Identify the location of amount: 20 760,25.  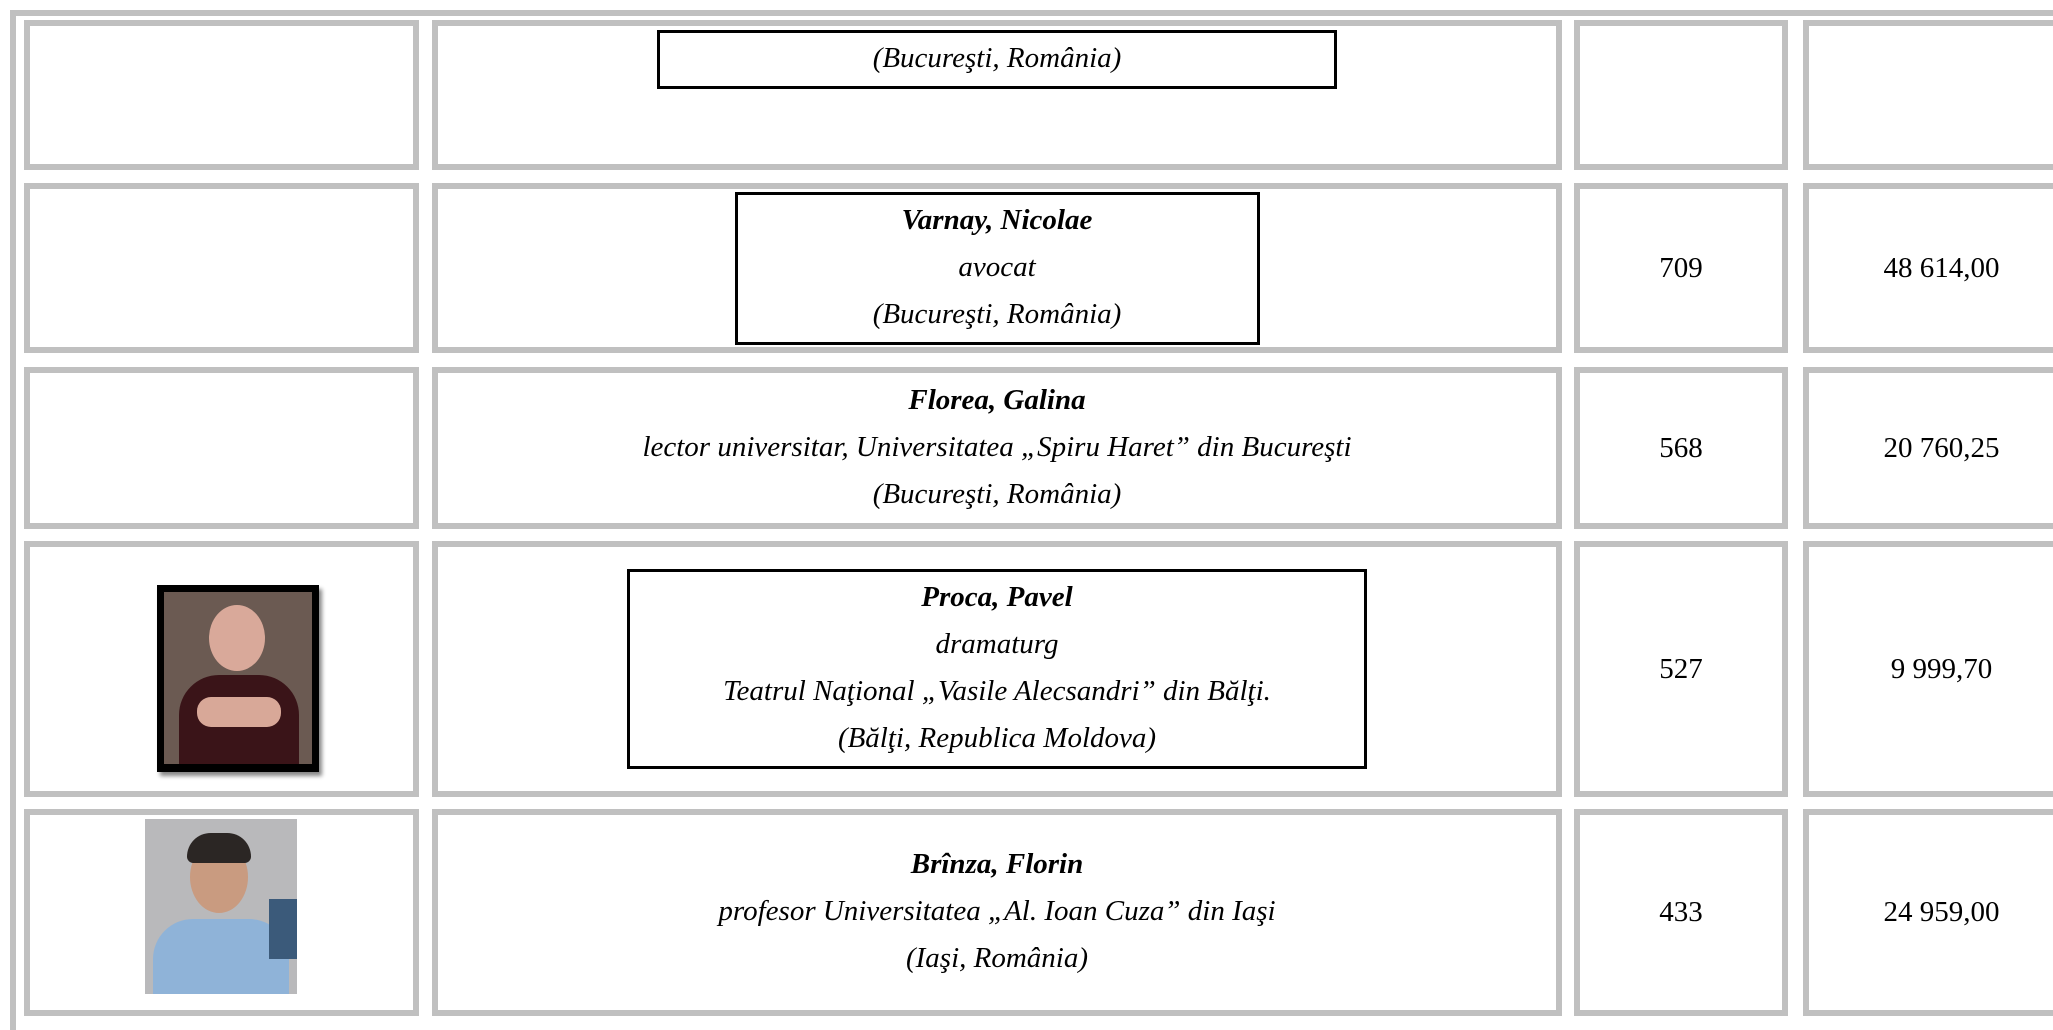
(1941, 447).